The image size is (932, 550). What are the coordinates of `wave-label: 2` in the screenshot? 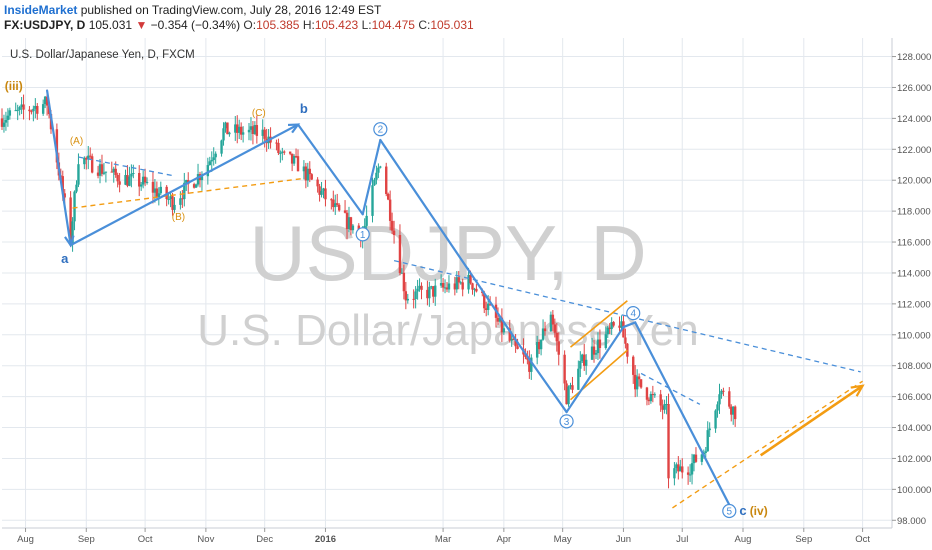 It's located at (381, 130).